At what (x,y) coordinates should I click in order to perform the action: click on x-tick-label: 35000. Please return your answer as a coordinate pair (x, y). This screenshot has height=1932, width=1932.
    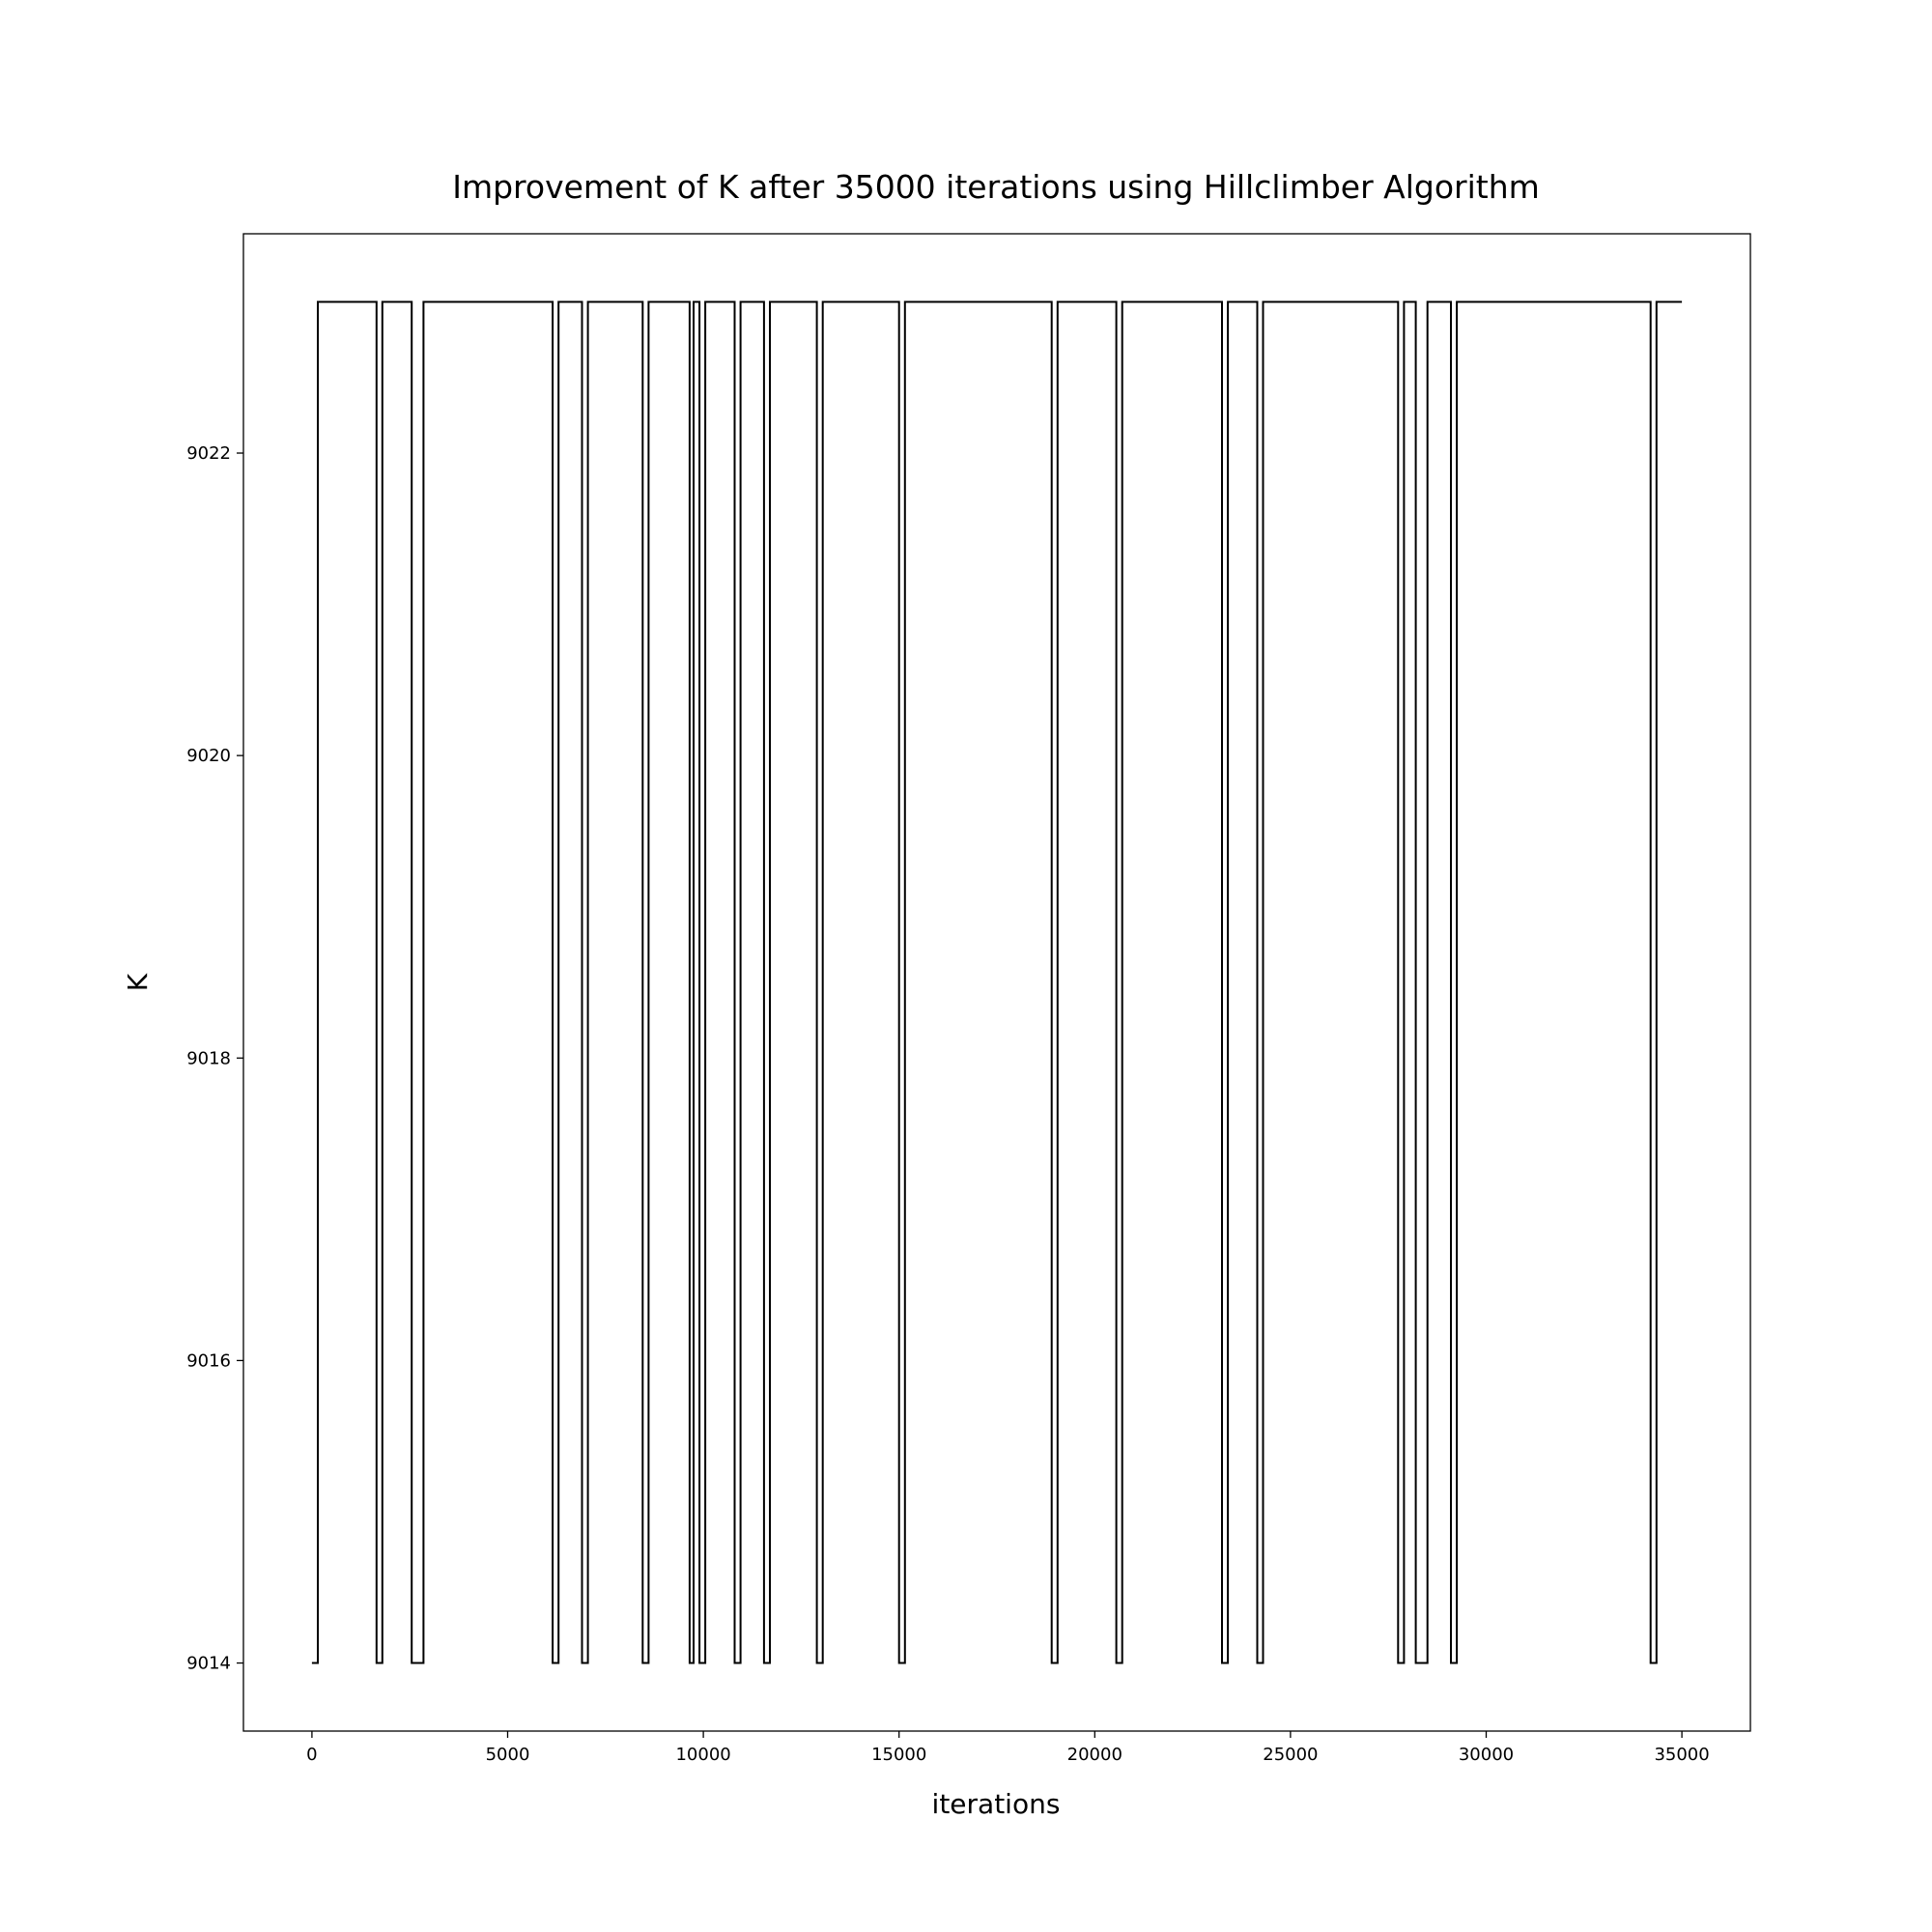
    Looking at the image, I should click on (1681, 1755).